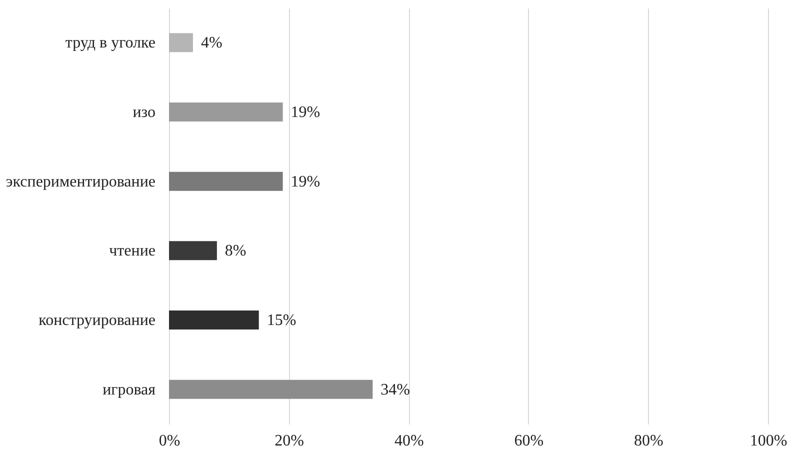 The height and width of the screenshot is (456, 812). I want to click on data-label: 8%, so click(235, 251).